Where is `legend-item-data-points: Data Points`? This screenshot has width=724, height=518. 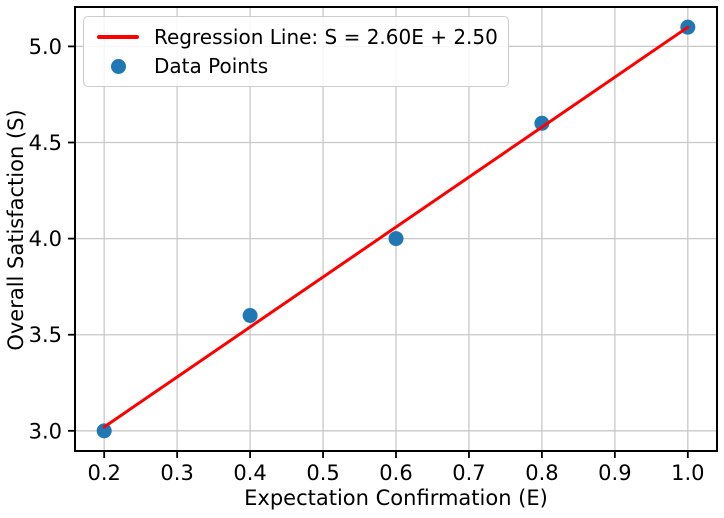 legend-item-data-points: Data Points is located at coordinates (297, 66).